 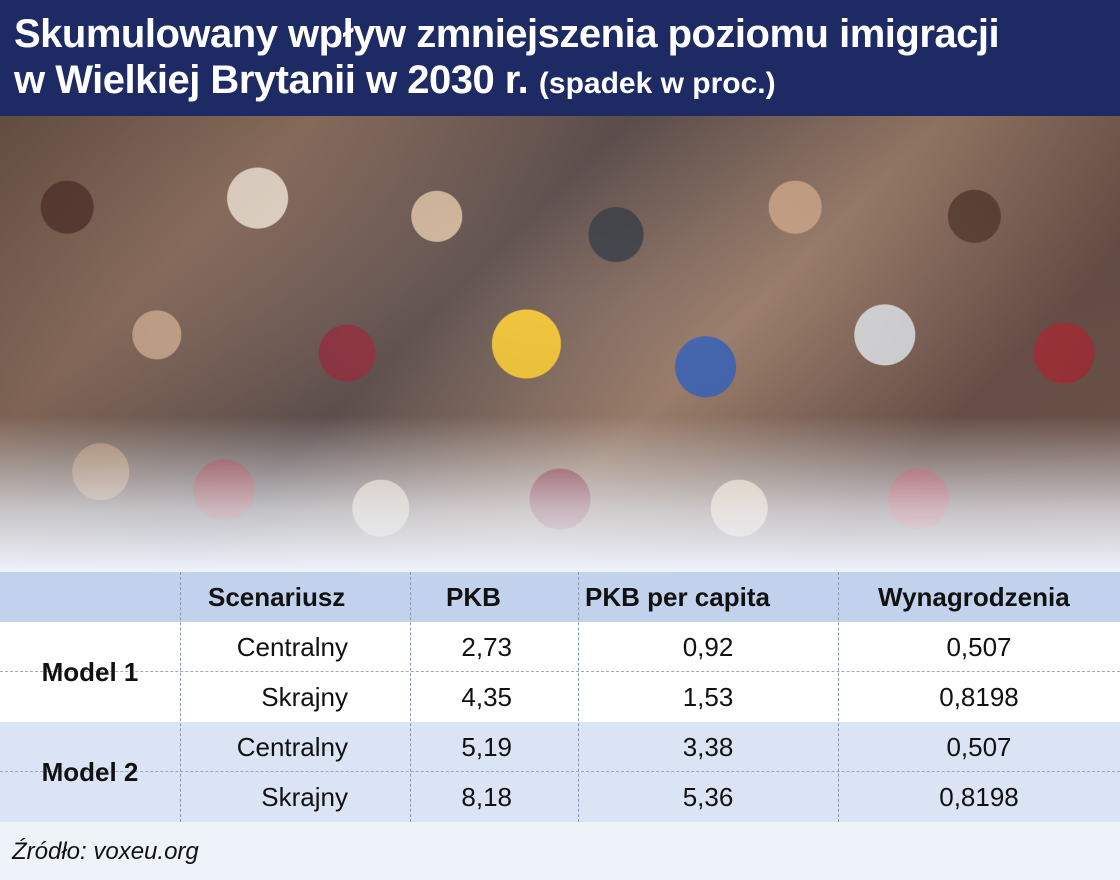 I want to click on model-2-label: Model 2, so click(x=90, y=772).